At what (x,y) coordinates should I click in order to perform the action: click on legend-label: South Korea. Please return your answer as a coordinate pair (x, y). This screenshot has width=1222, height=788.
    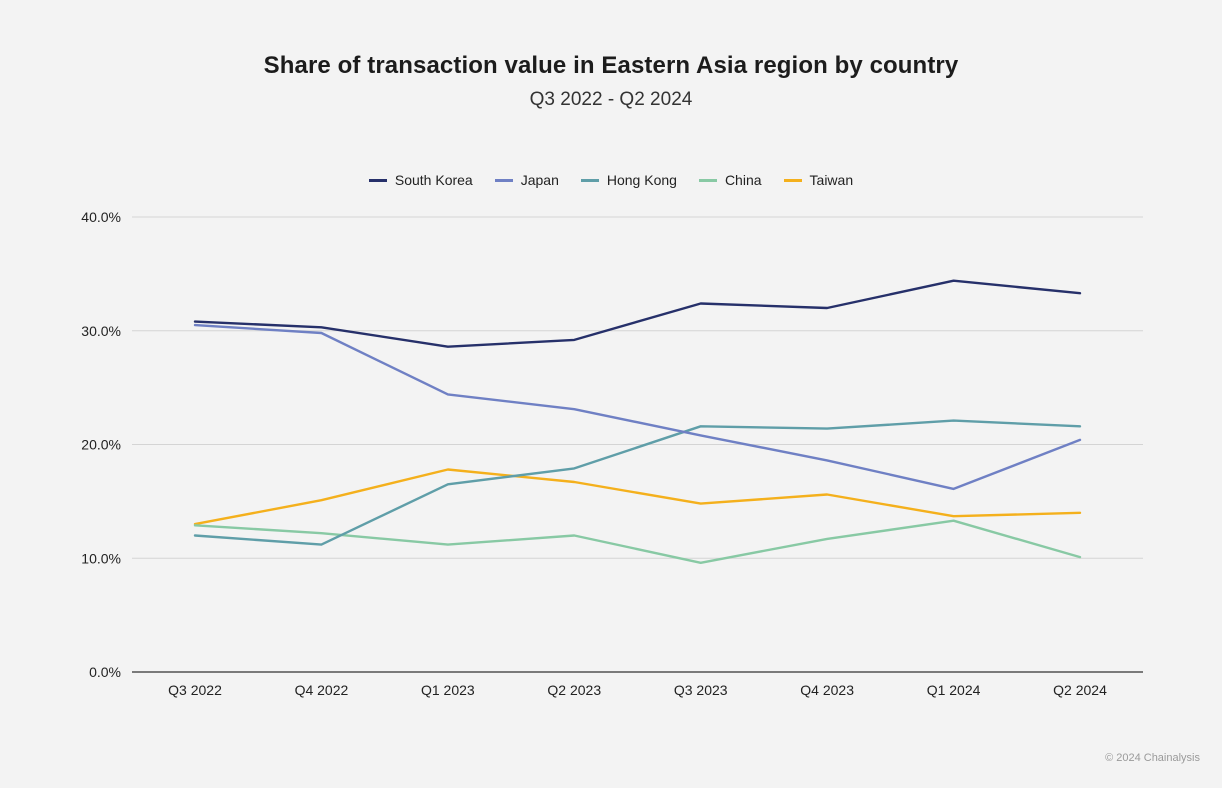
    Looking at the image, I should click on (433, 180).